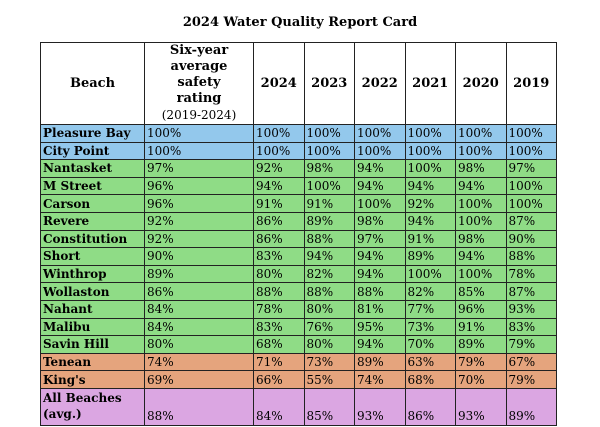 The image size is (600, 427). Describe the element at coordinates (92, 256) in the screenshot. I see `beach-name-cell: Short` at that location.